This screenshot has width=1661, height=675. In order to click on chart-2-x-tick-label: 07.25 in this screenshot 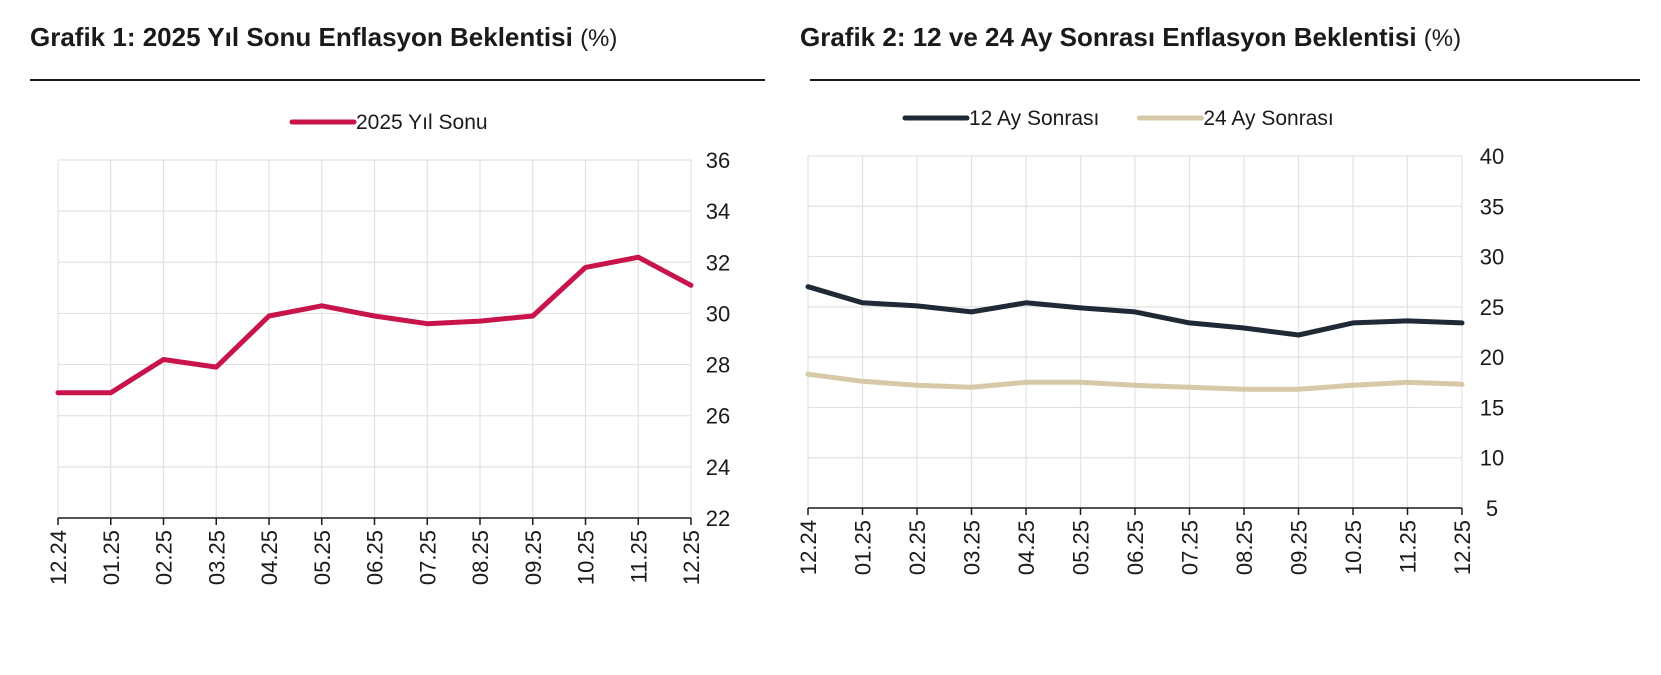, I will do `click(1190, 547)`.